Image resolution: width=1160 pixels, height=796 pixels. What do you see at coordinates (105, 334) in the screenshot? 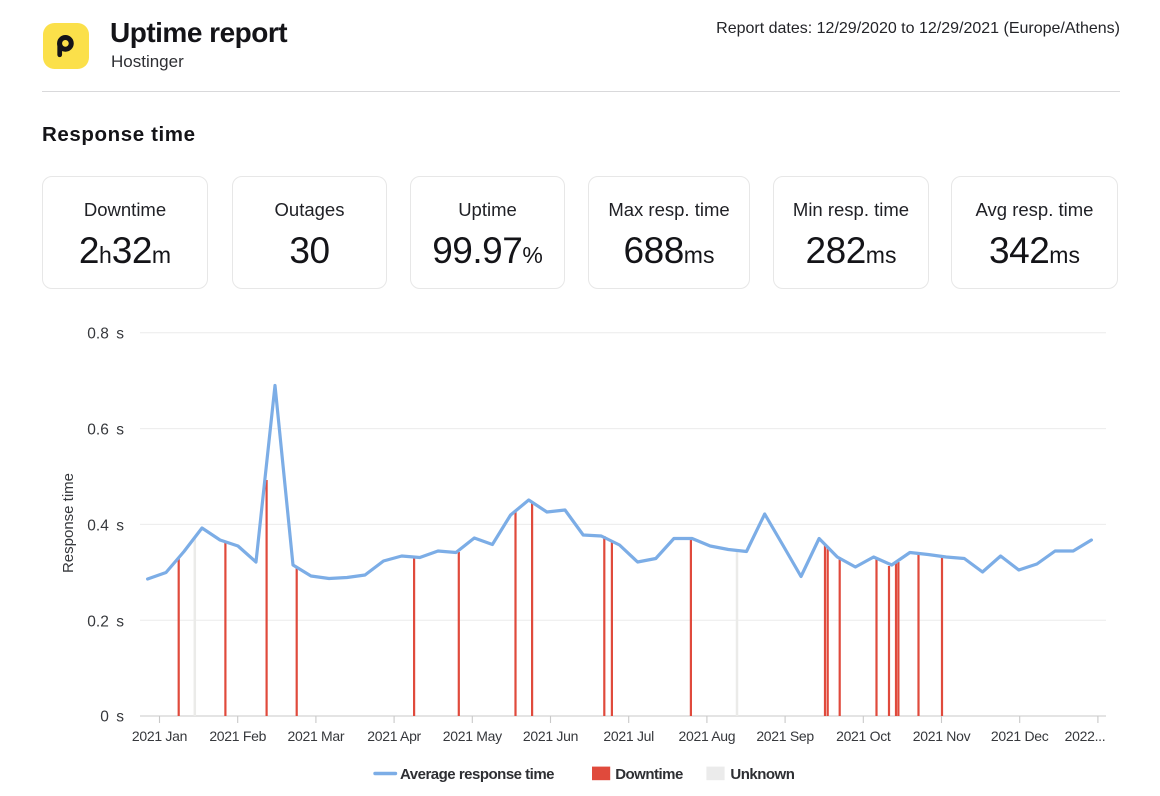
I see `svg-text: 0.8 s` at bounding box center [105, 334].